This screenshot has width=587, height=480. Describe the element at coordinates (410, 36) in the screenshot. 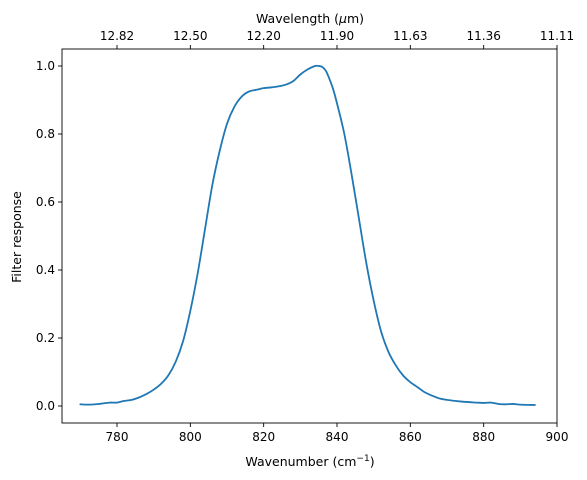

I see `top-tick-label: 11.63` at that location.